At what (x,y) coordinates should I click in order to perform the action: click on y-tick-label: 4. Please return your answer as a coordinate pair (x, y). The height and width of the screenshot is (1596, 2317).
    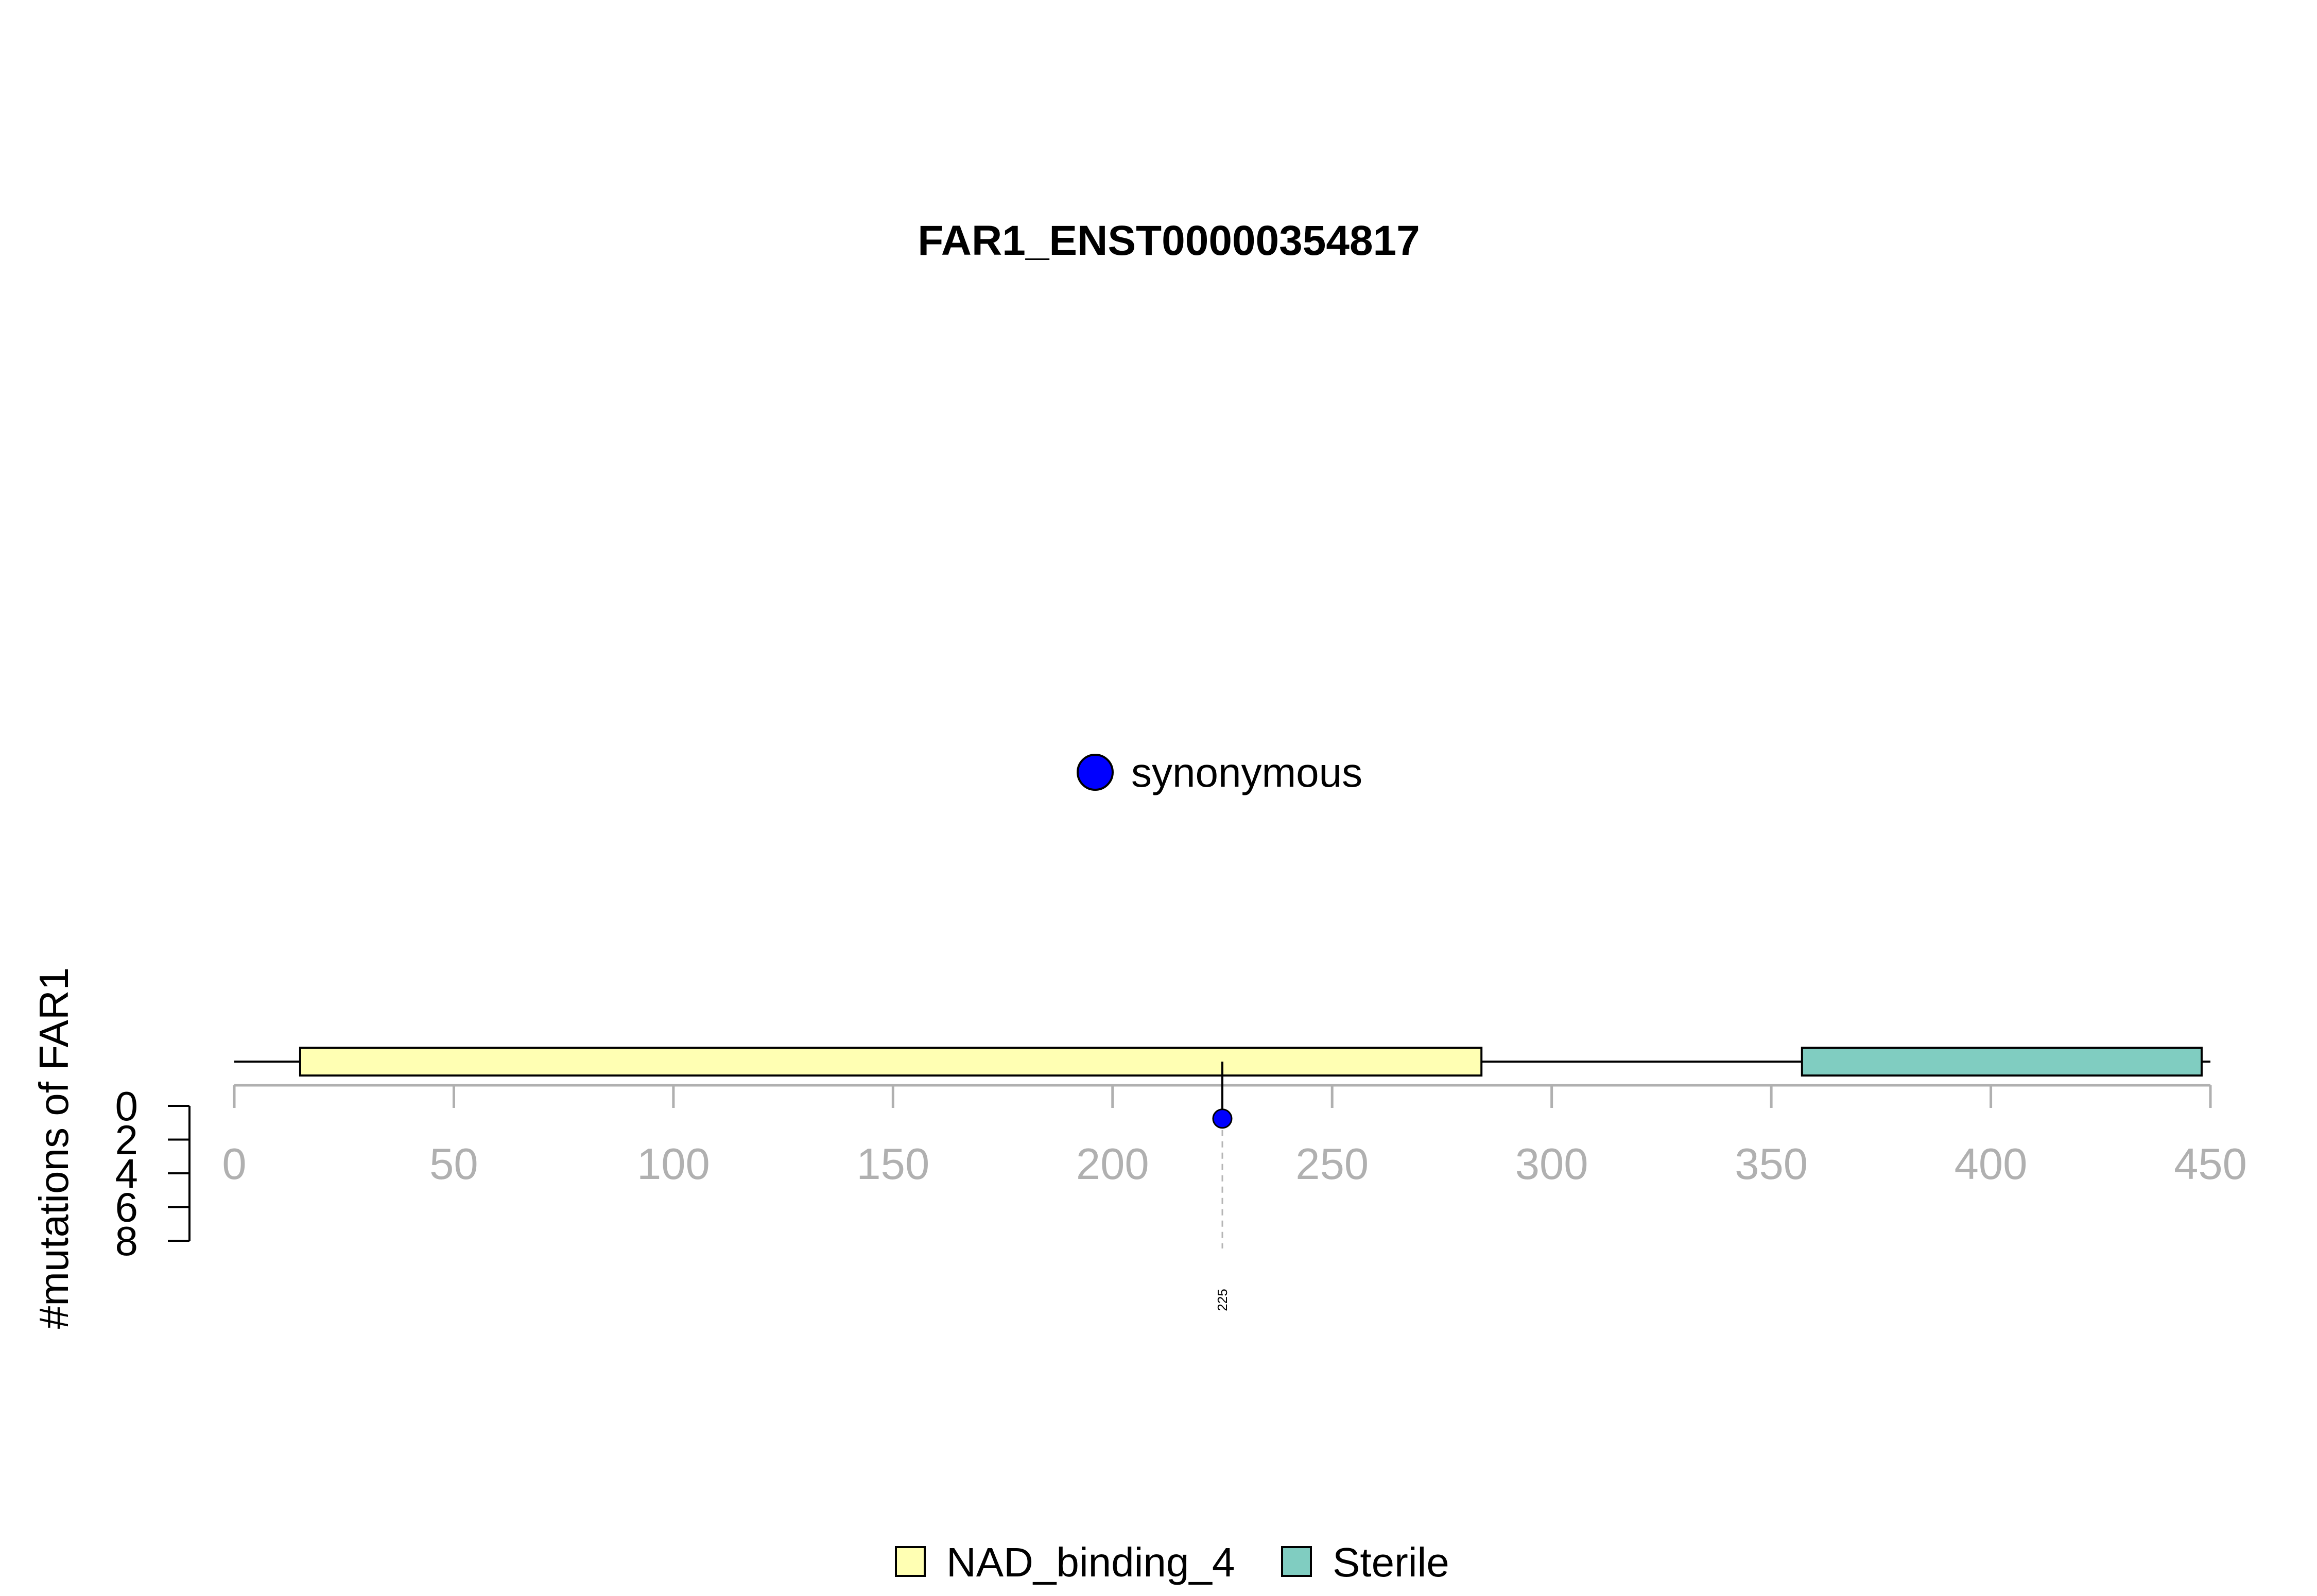
    Looking at the image, I should click on (127, 1173).